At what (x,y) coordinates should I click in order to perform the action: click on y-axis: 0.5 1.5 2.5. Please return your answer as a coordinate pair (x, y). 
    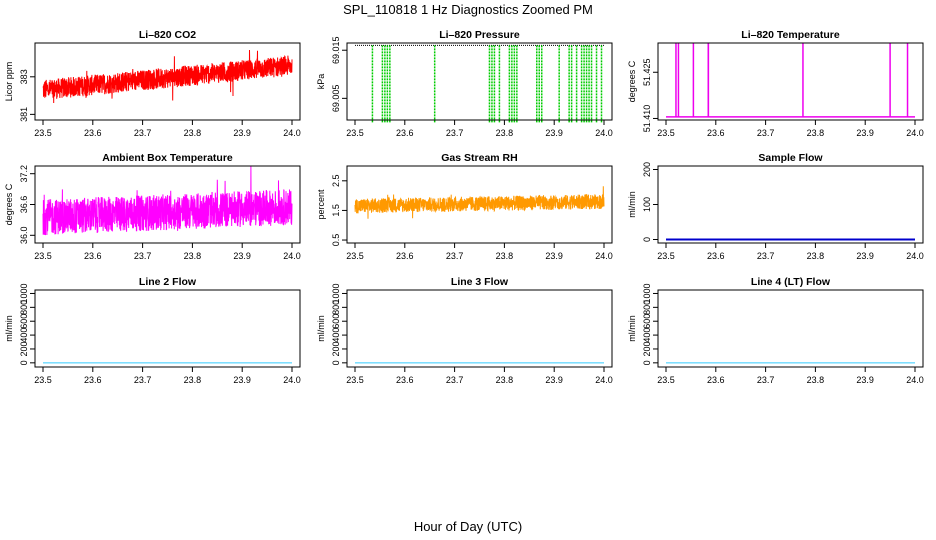
    Looking at the image, I should click on (339, 211).